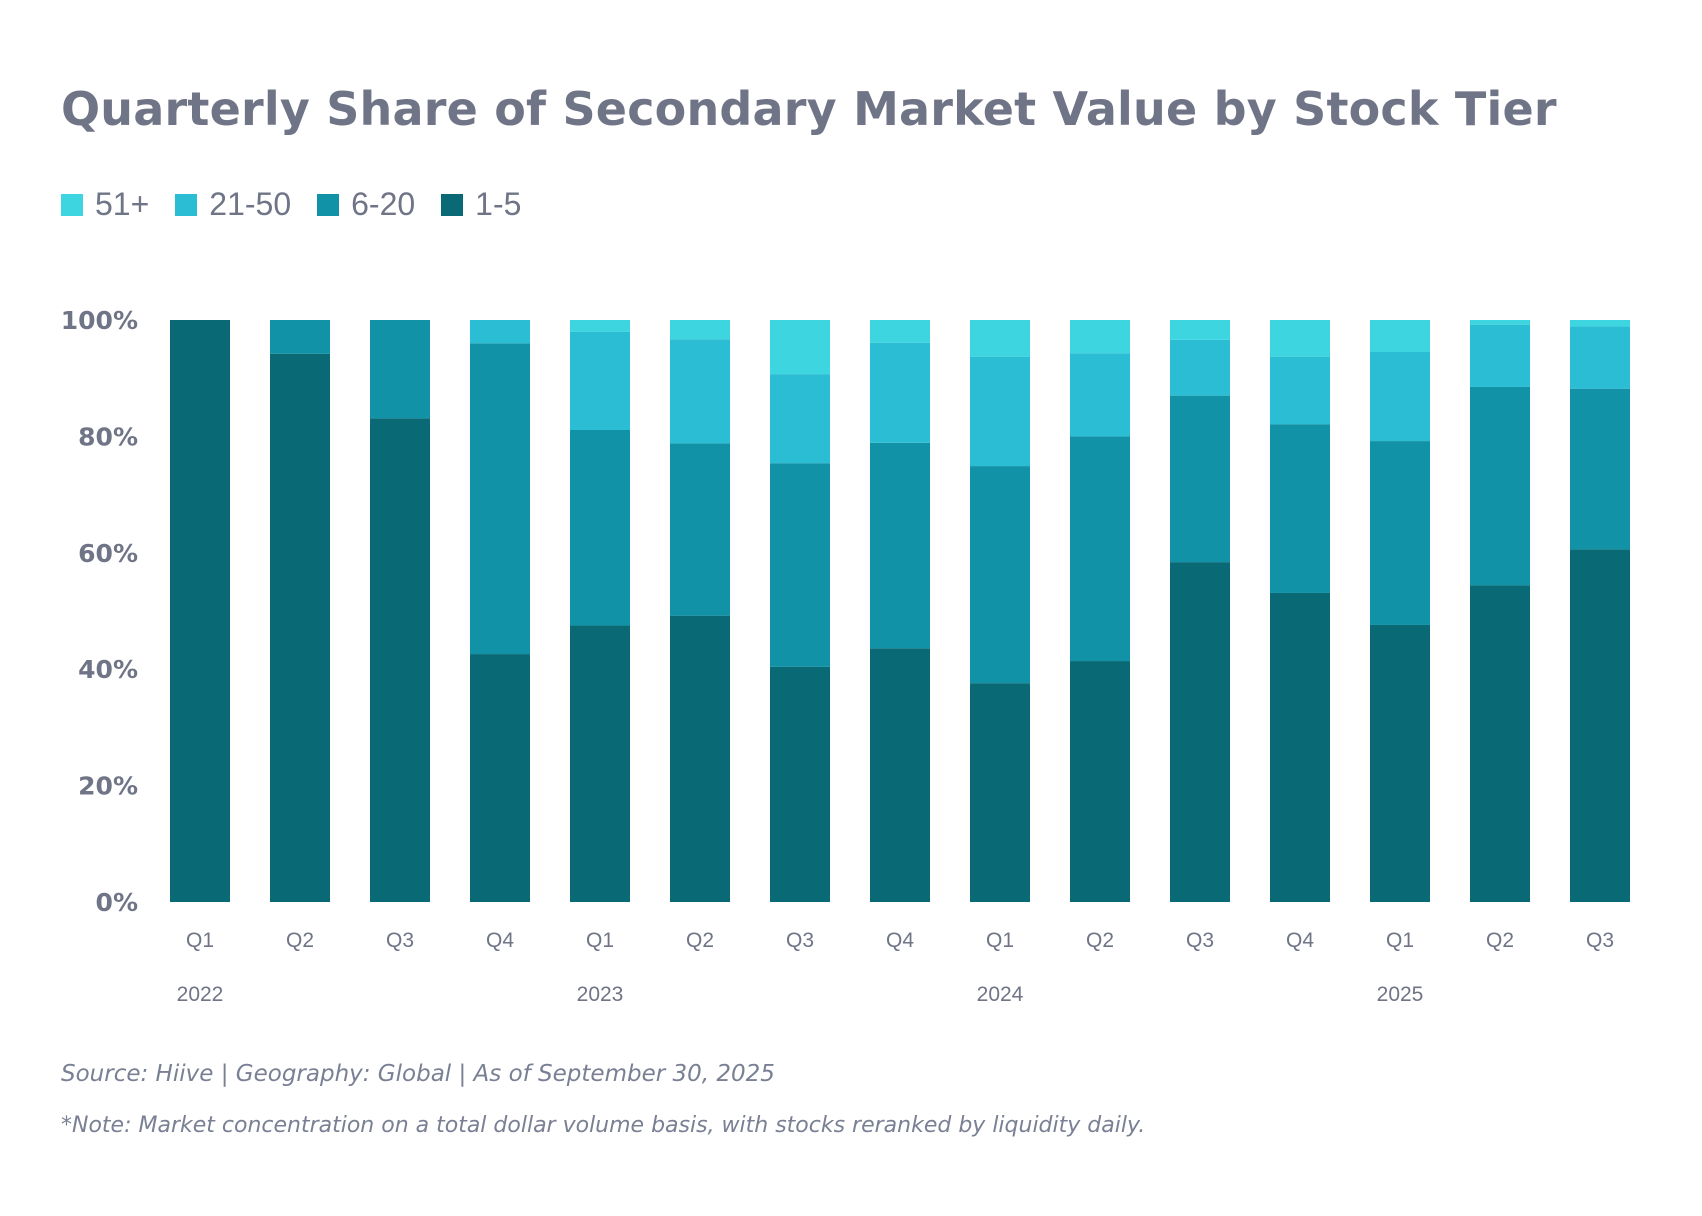  What do you see at coordinates (108, 436) in the screenshot?
I see `y-tick-label: 80%` at bounding box center [108, 436].